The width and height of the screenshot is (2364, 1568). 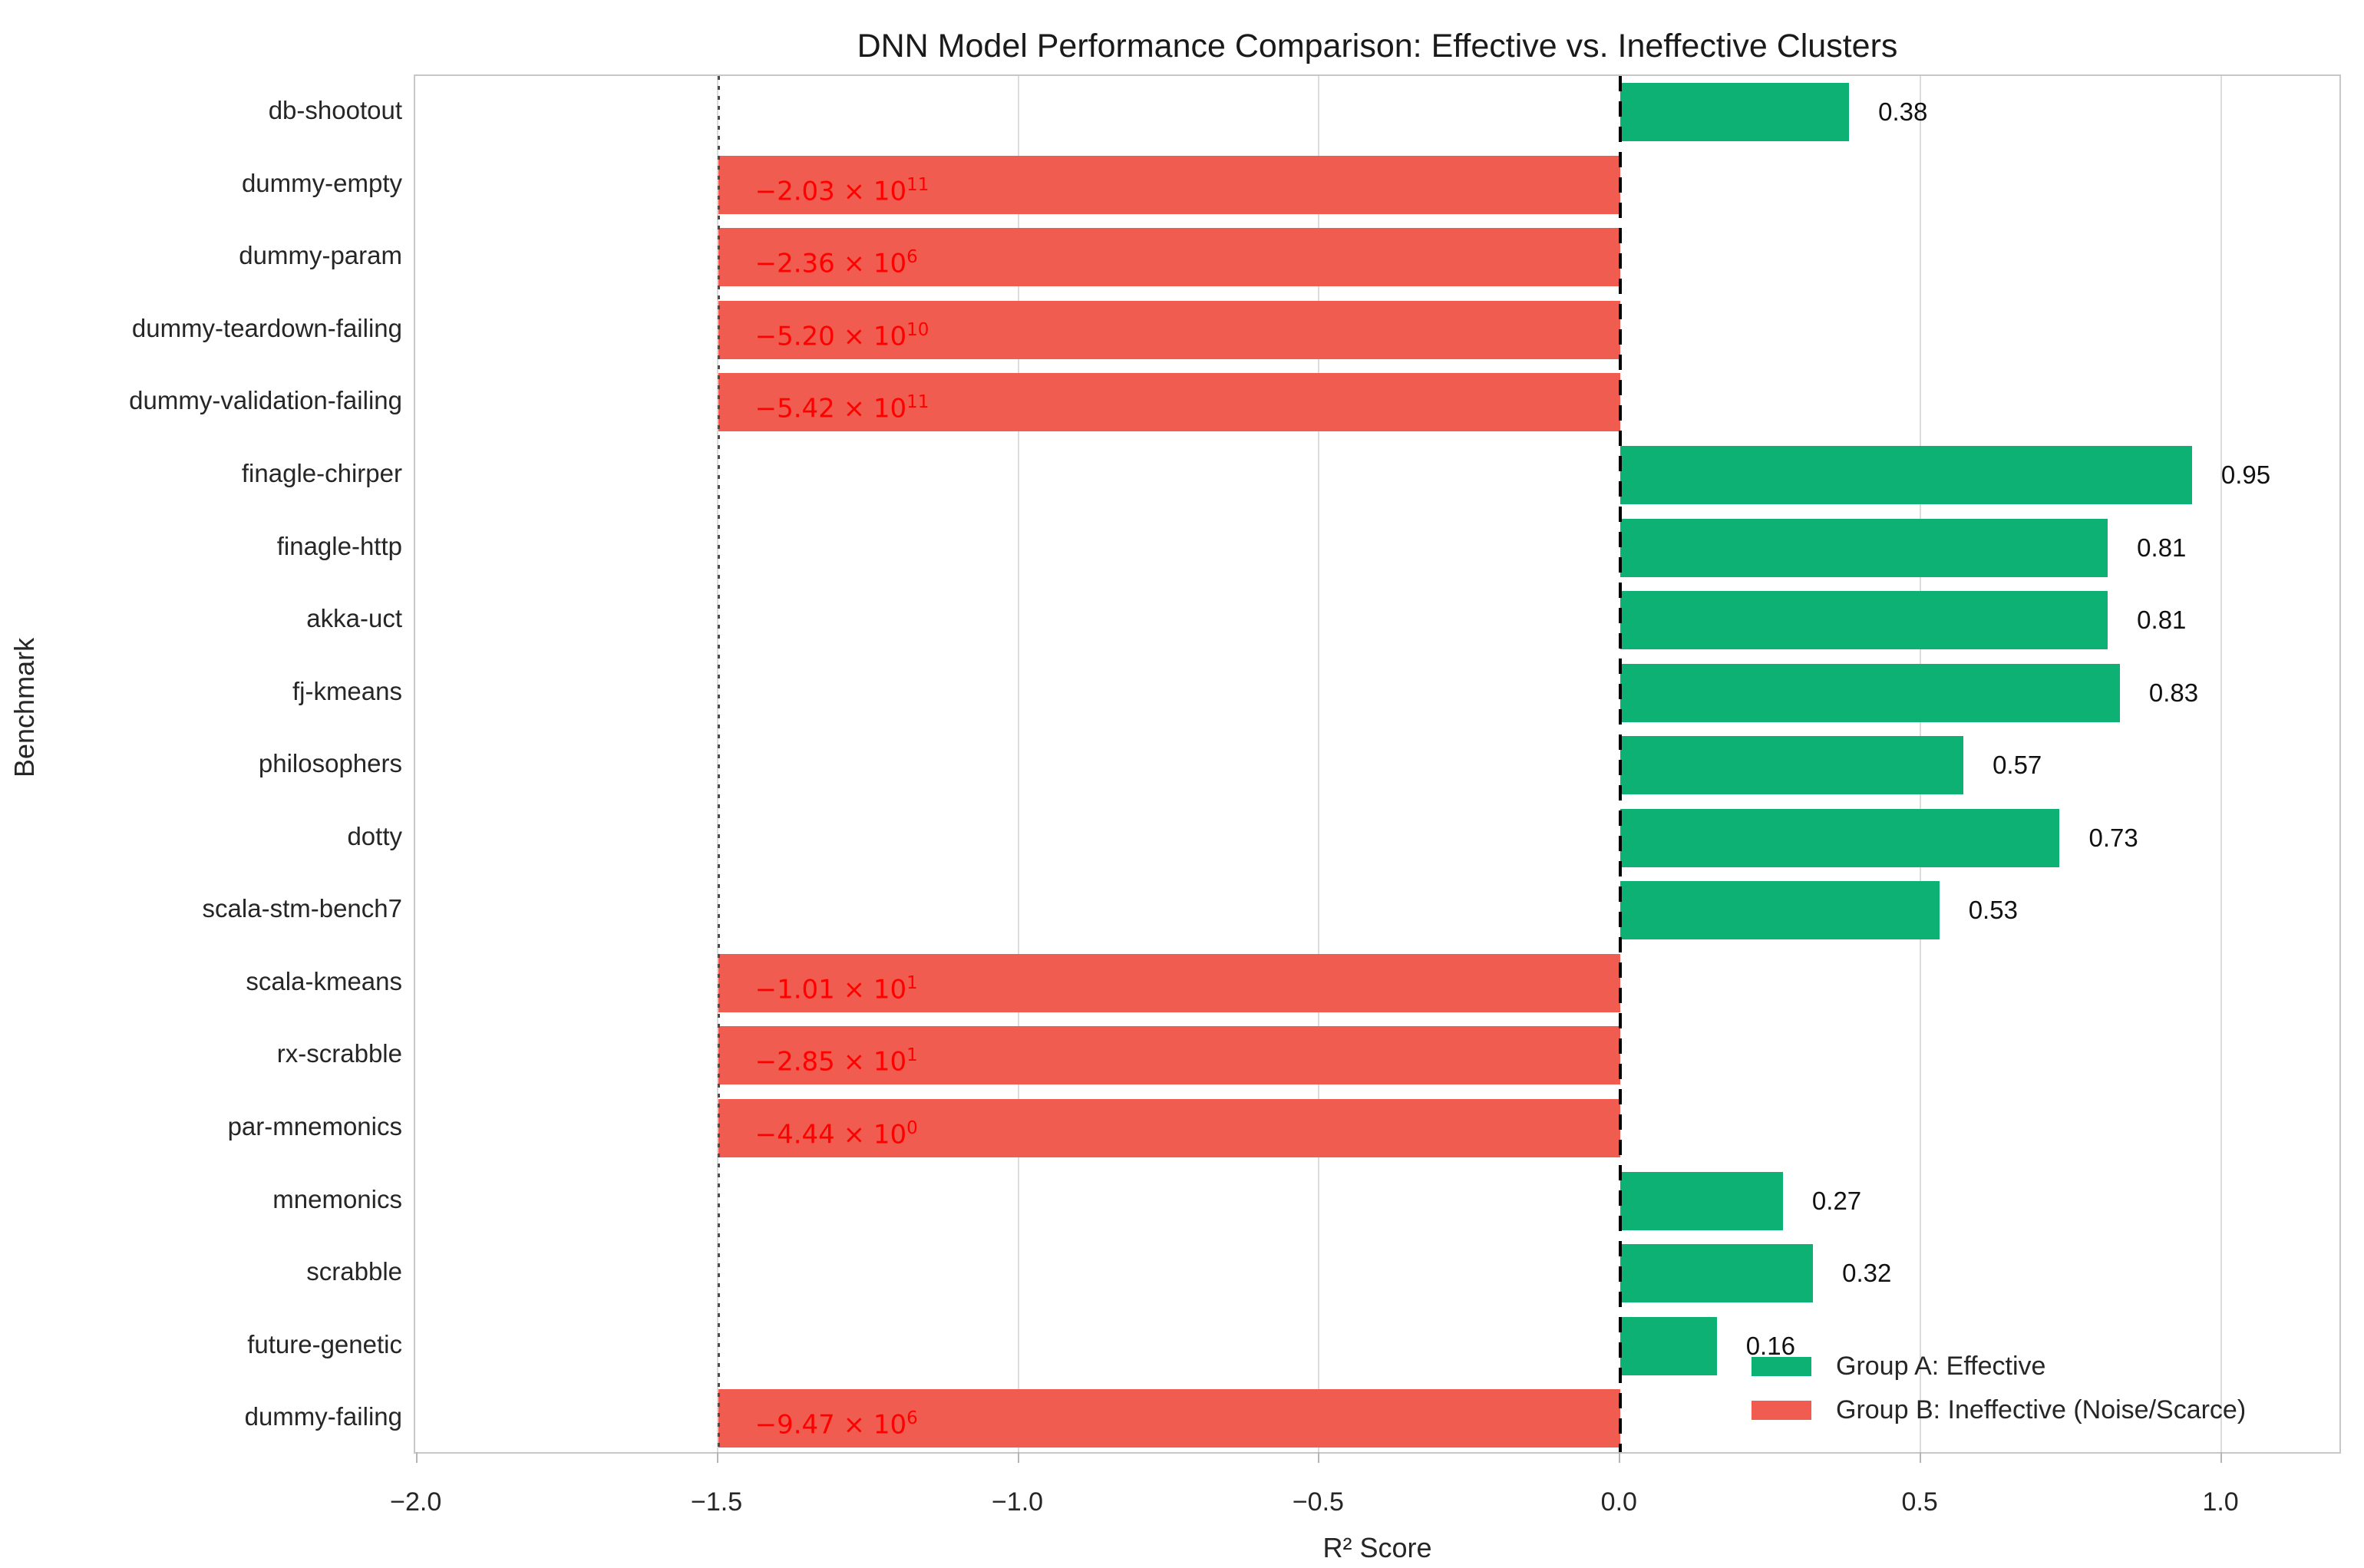 What do you see at coordinates (323, 1416) in the screenshot?
I see `category-label: dummy-failing` at bounding box center [323, 1416].